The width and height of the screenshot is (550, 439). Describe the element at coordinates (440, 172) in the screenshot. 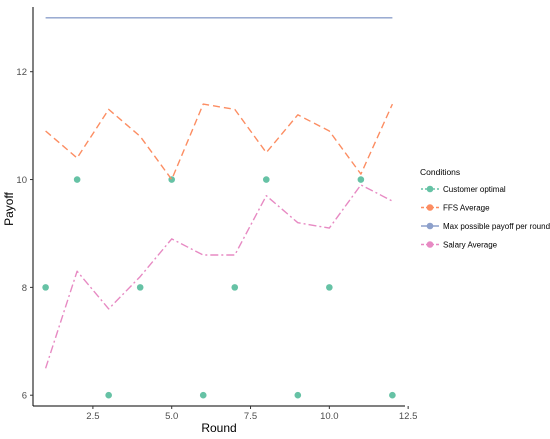

I see `legend-title: Conditions` at that location.